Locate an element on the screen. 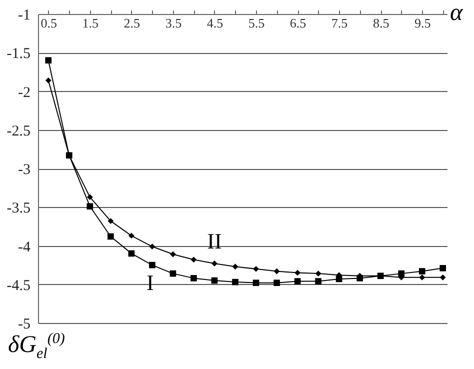 This screenshot has height=369, width=474. x-tick-label: 1.5 is located at coordinates (90, 23).